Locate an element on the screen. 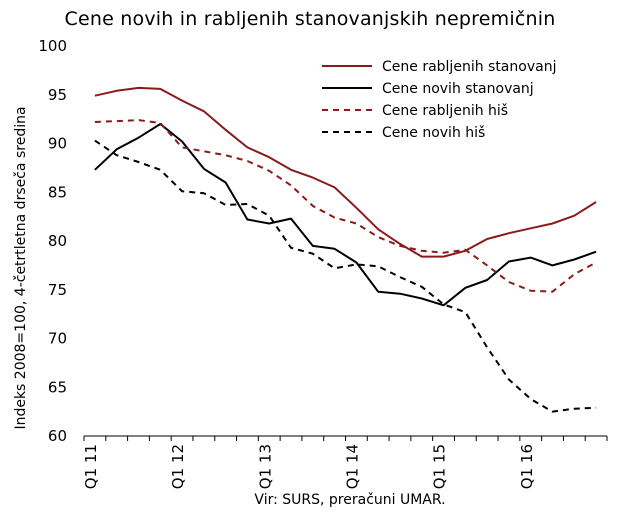  x-tick-label: Q1 14 is located at coordinates (353, 466).